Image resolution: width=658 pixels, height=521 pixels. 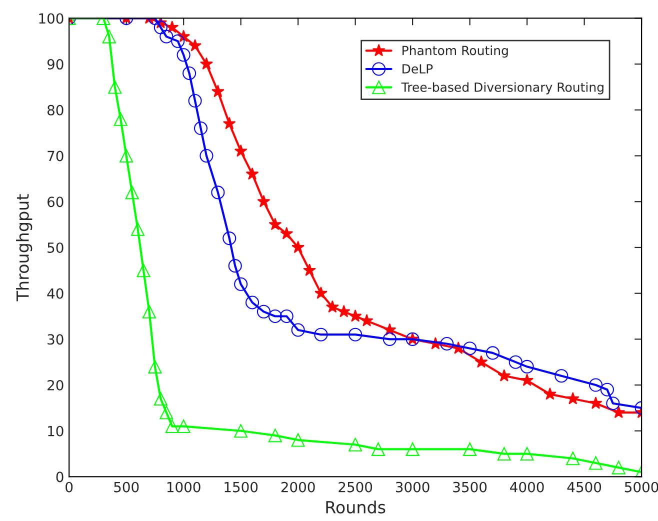 I want to click on x-tick-label: 3500, so click(x=470, y=487).